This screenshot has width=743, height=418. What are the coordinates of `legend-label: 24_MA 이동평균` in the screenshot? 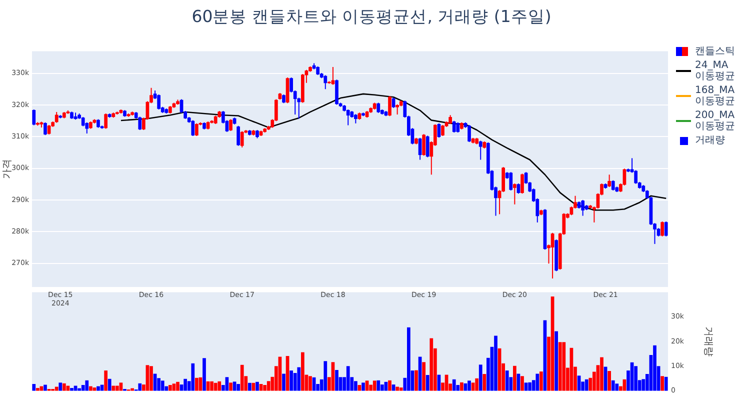 It's located at (715, 71).